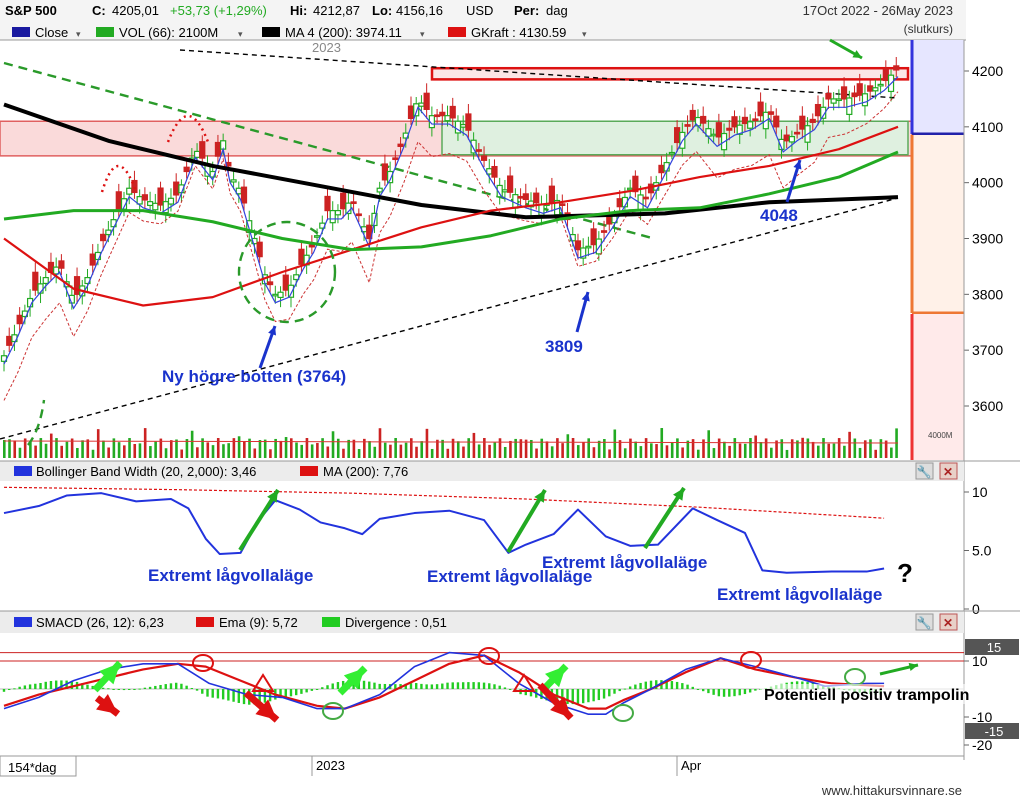  I want to click on low-vol-label-2: Extremt lågvollaläge, so click(509, 576).